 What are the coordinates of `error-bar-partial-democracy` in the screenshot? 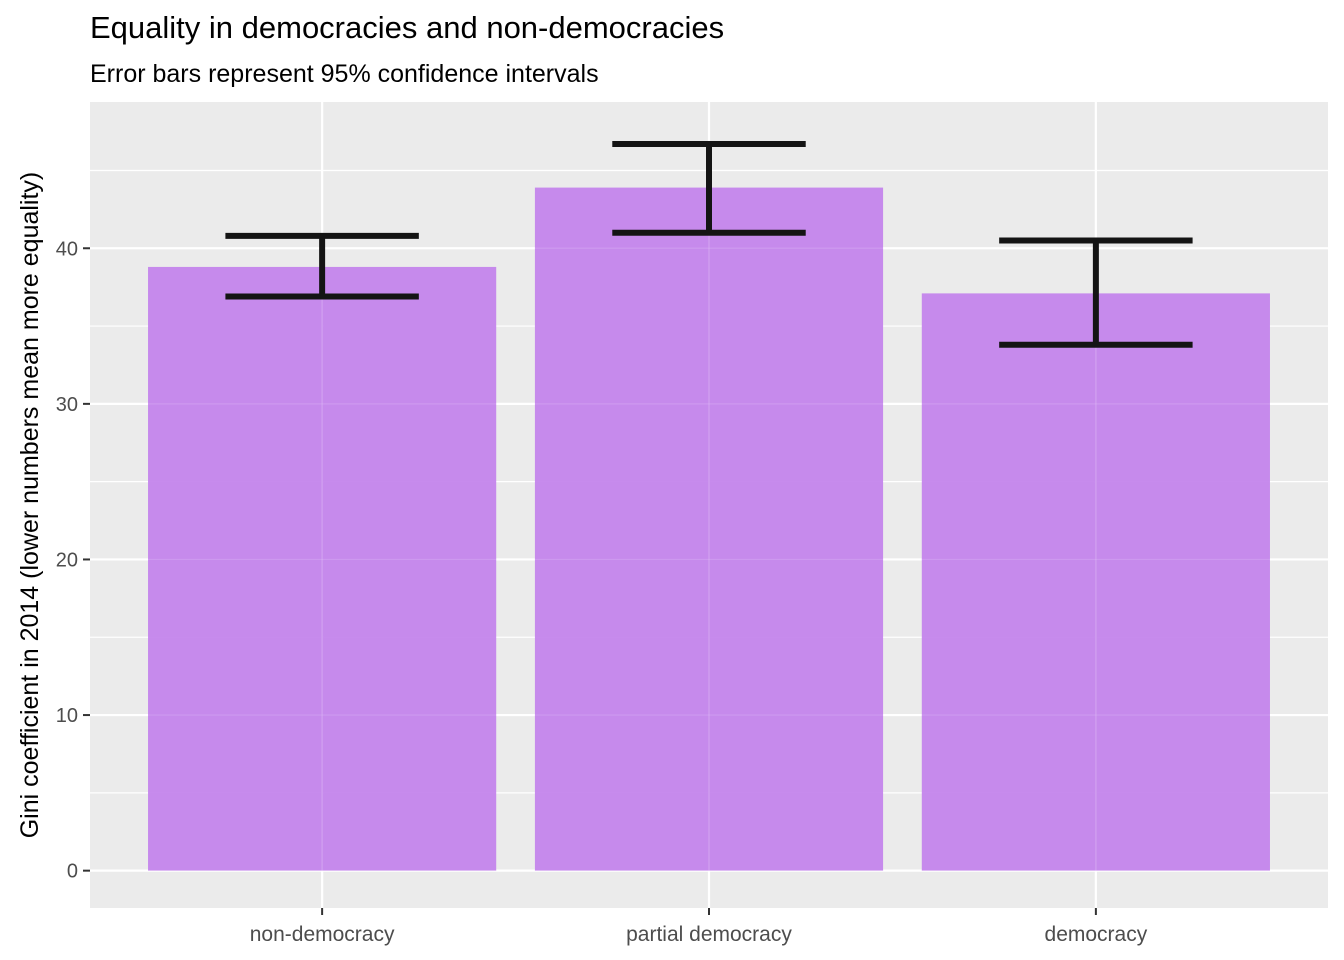 It's located at (709, 188).